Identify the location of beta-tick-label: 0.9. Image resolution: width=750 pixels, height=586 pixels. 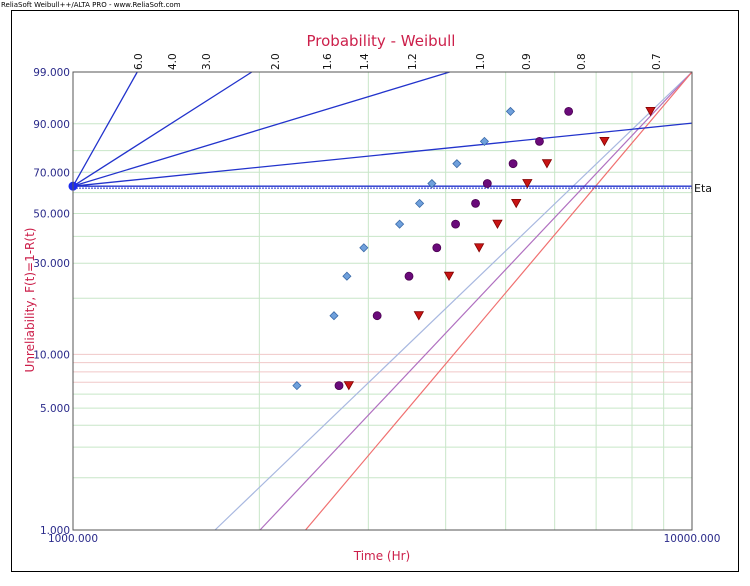
(527, 61).